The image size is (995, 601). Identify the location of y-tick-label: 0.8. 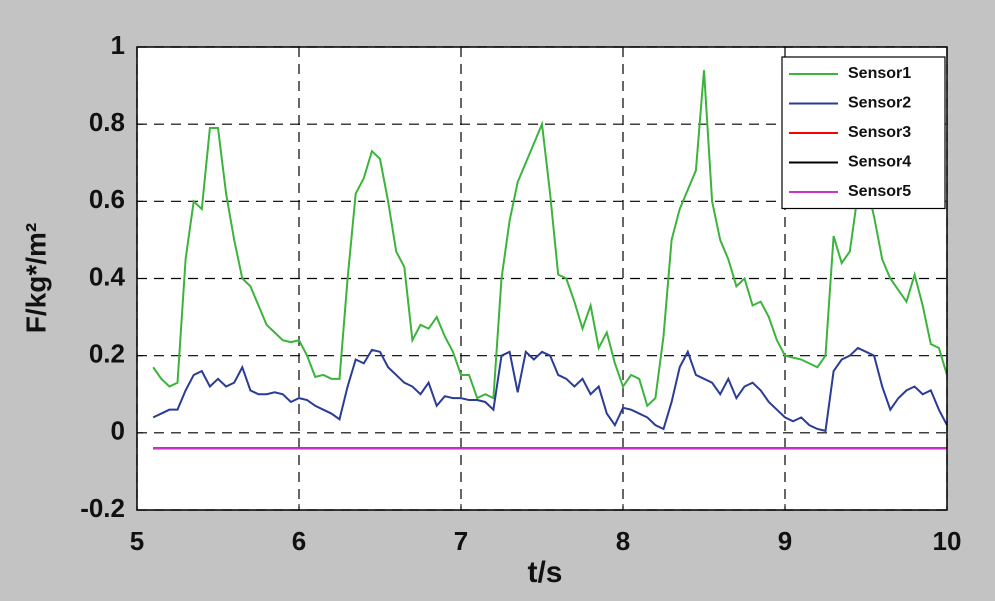
(107, 122).